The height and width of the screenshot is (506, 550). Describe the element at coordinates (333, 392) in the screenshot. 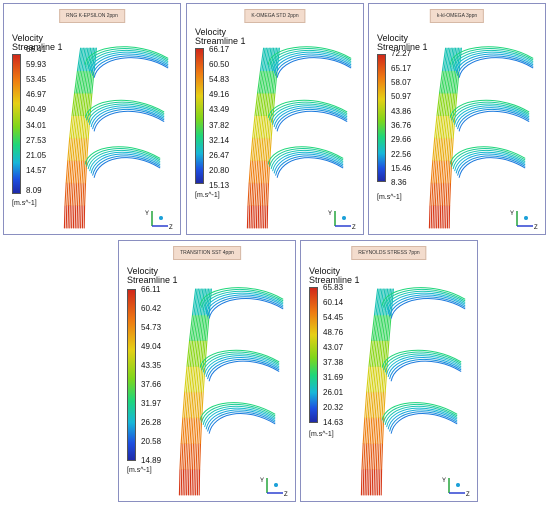

I see `legend-tick: 26.01` at that location.